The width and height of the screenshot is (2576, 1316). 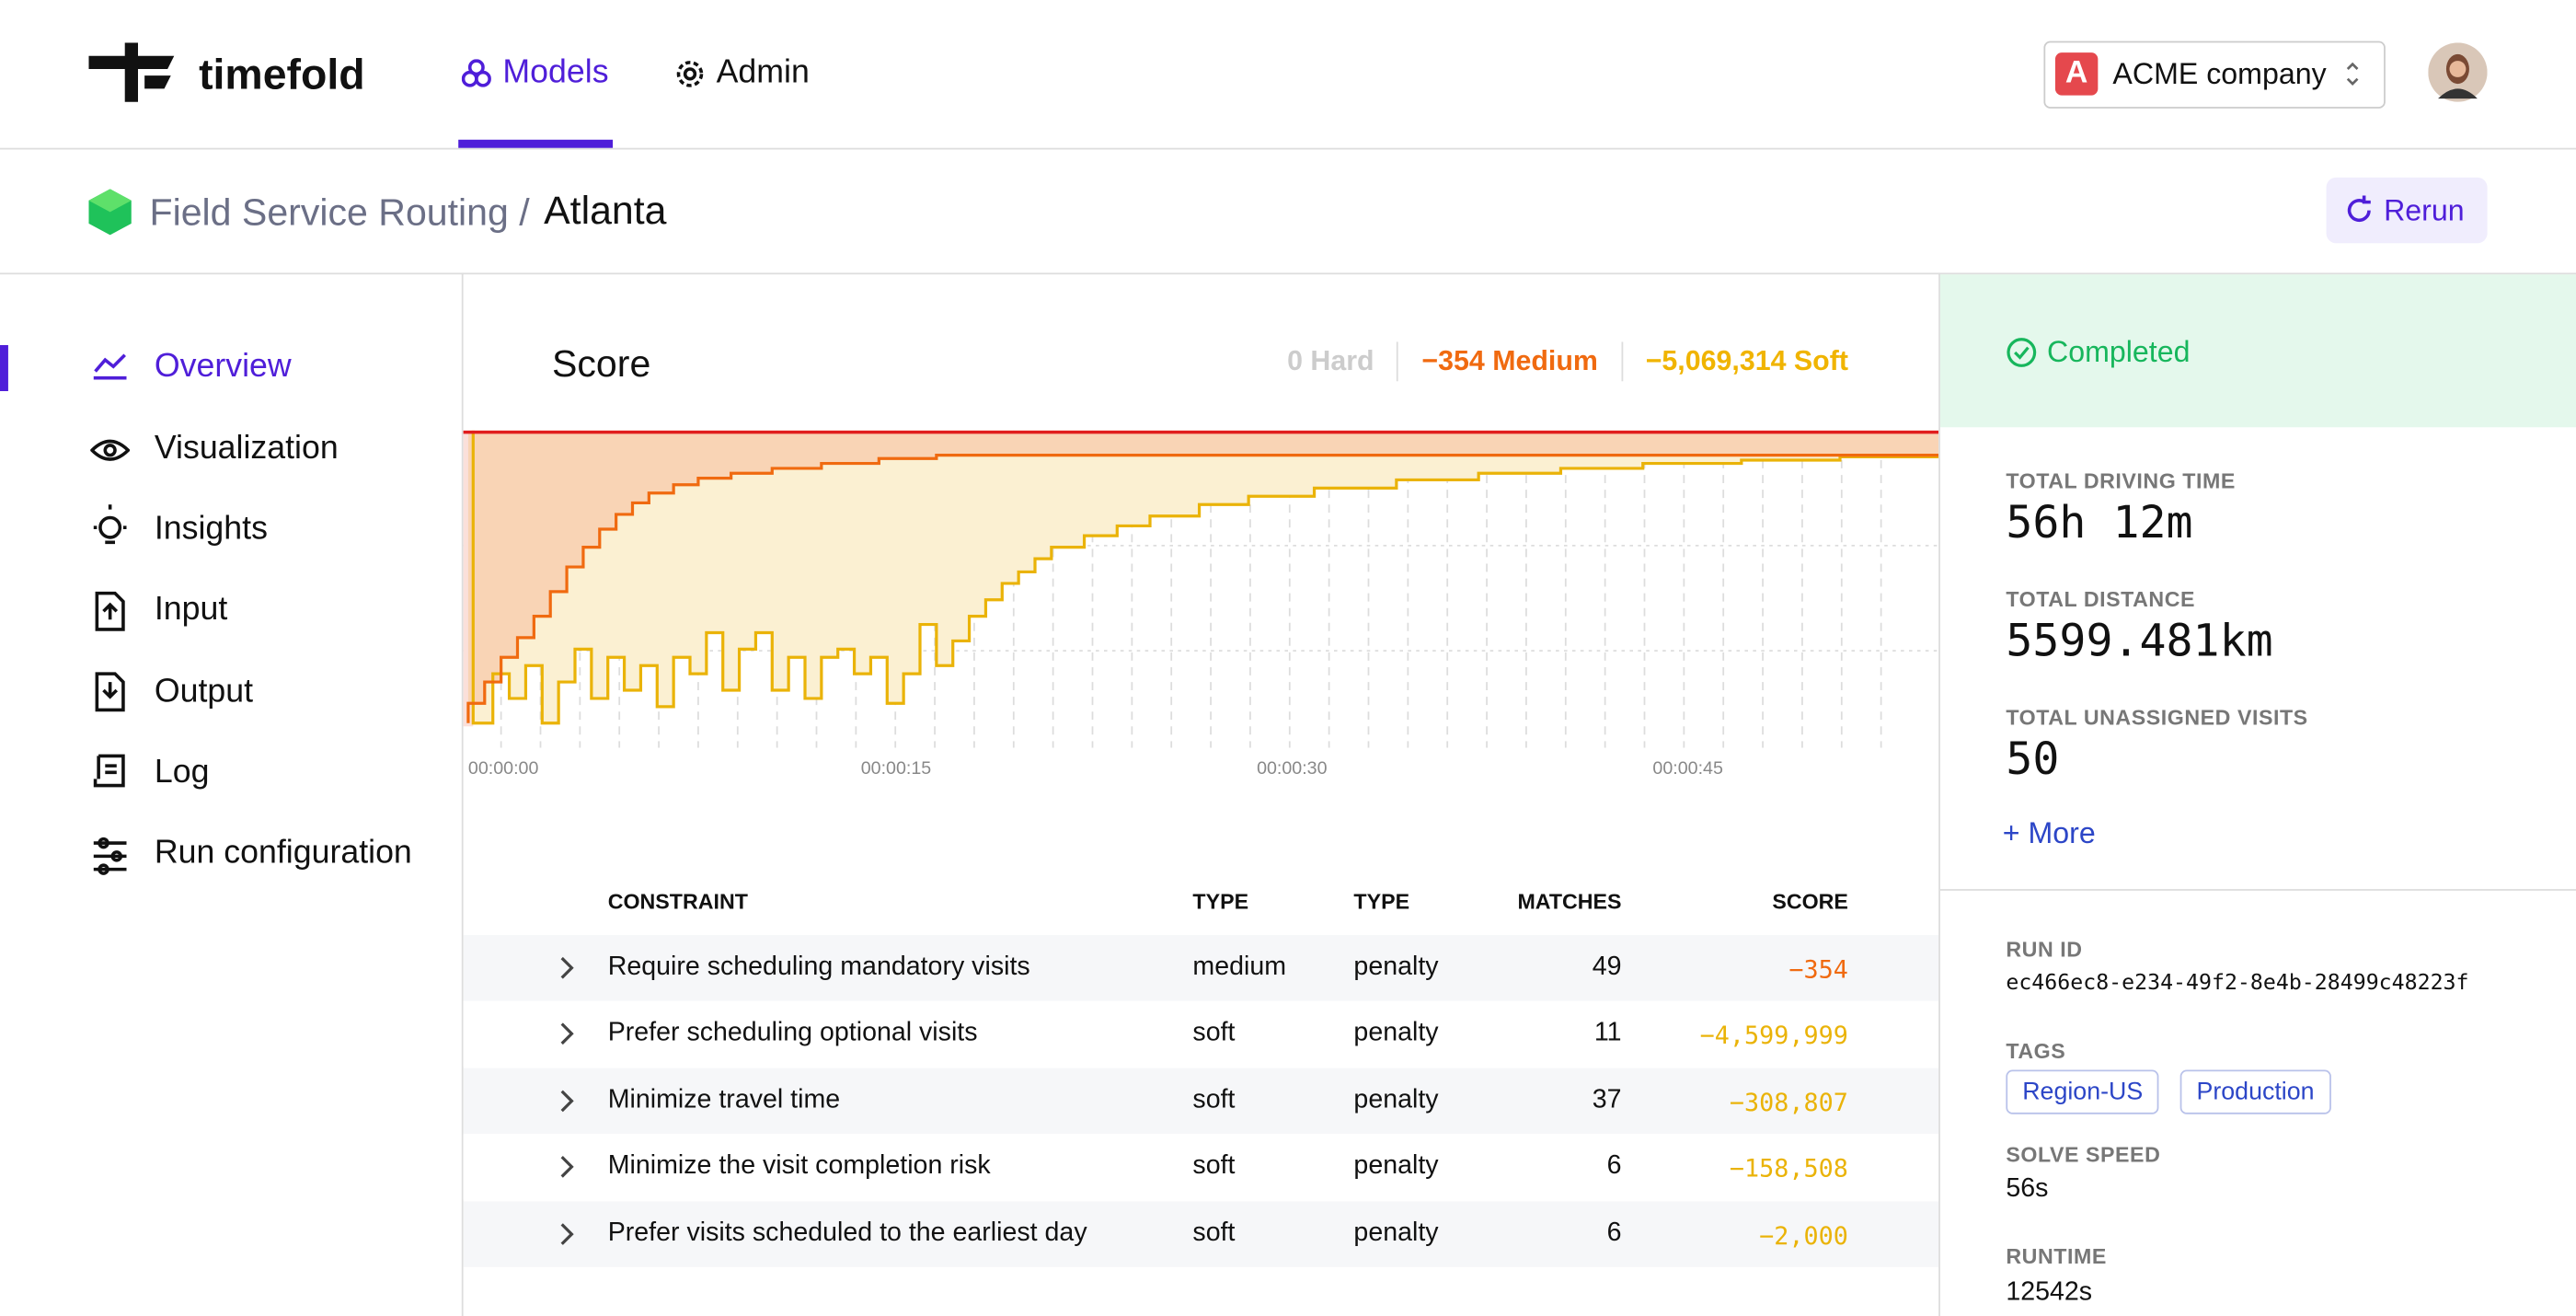 I want to click on score-chart, so click(x=1201, y=589).